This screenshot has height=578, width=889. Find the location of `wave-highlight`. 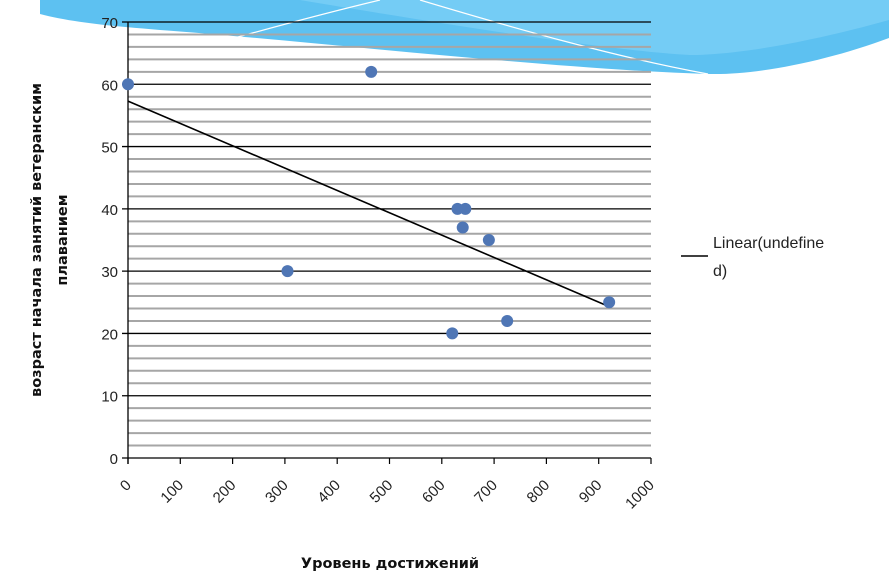

wave-highlight is located at coordinates (594, 27).